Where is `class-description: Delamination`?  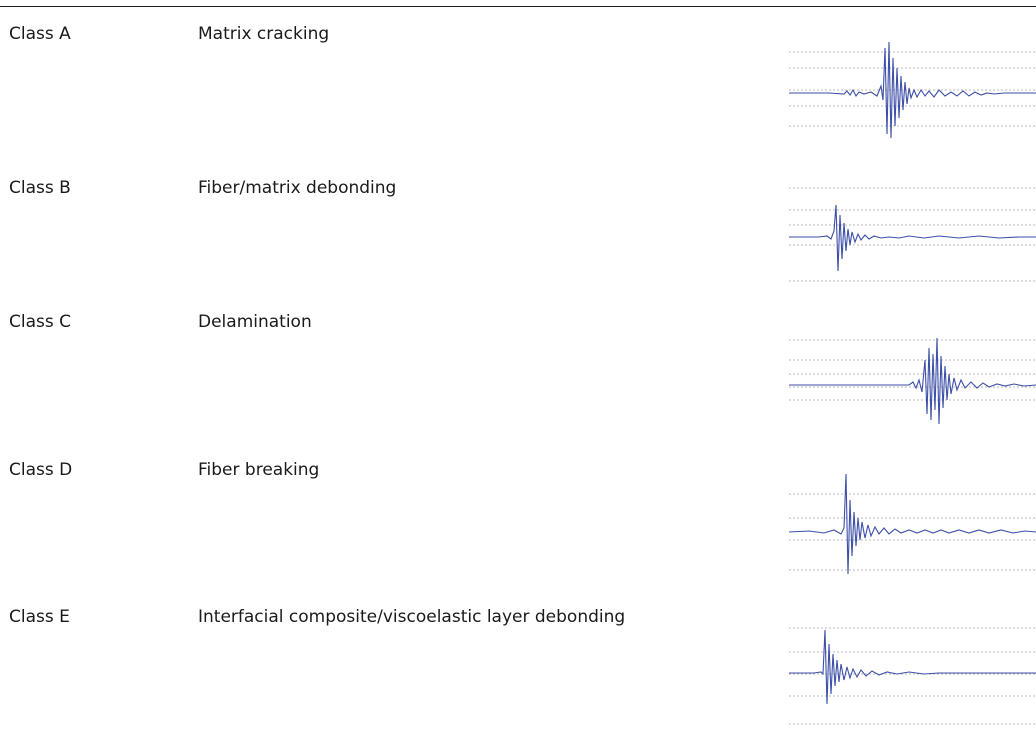
class-description: Delamination is located at coordinates (255, 322).